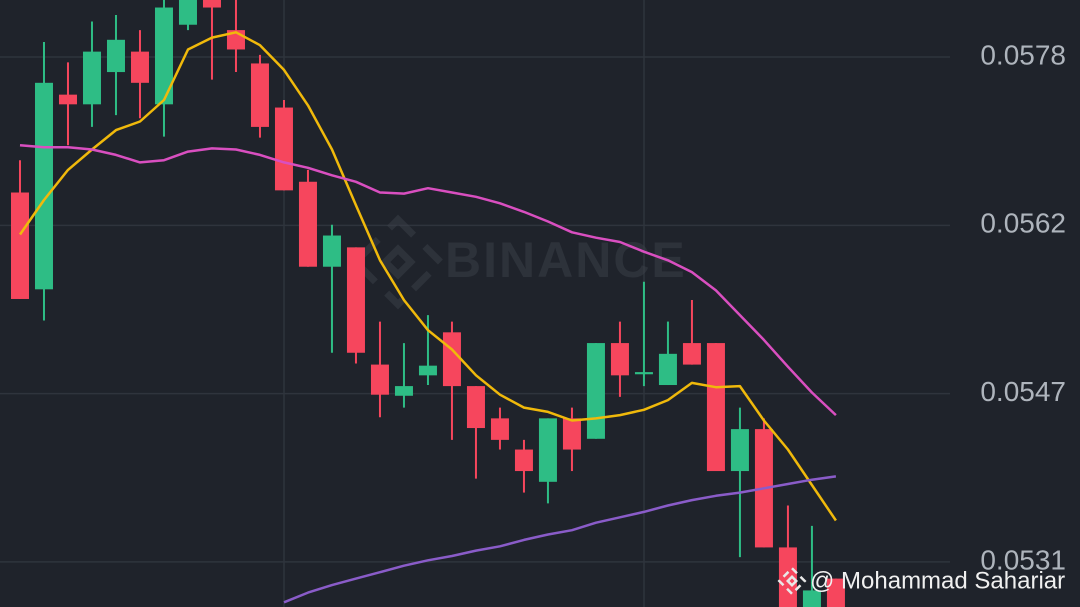 This screenshot has width=1080, height=607. I want to click on credit: @ Mohammad Sahariar, so click(921, 581).